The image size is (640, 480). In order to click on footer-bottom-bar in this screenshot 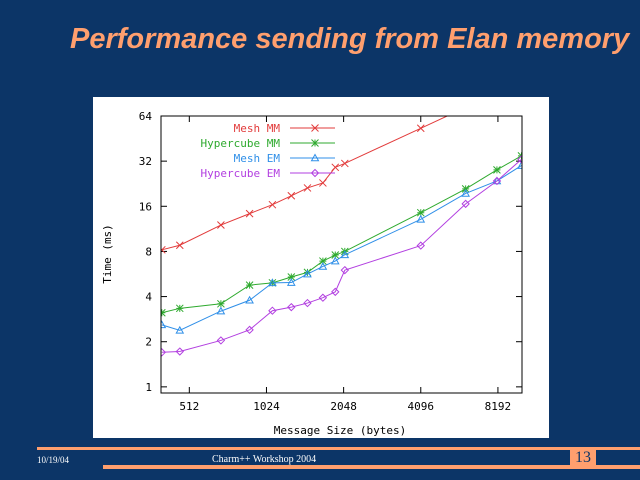, I will do `click(371, 467)`.